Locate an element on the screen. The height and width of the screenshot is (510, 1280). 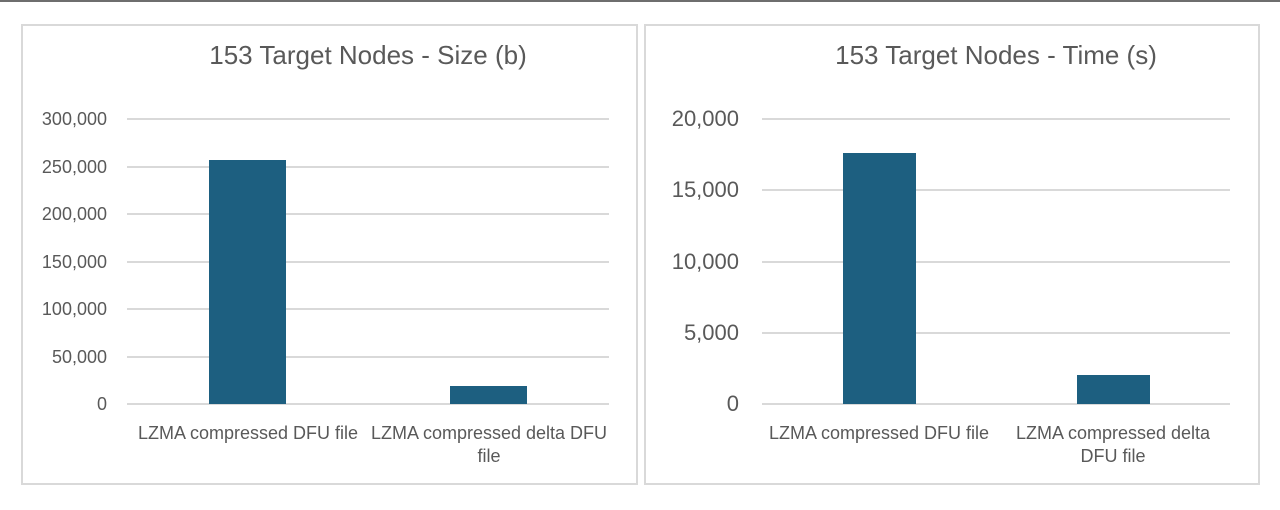
y-axis-tick-label: 20,000 is located at coordinates (705, 118).